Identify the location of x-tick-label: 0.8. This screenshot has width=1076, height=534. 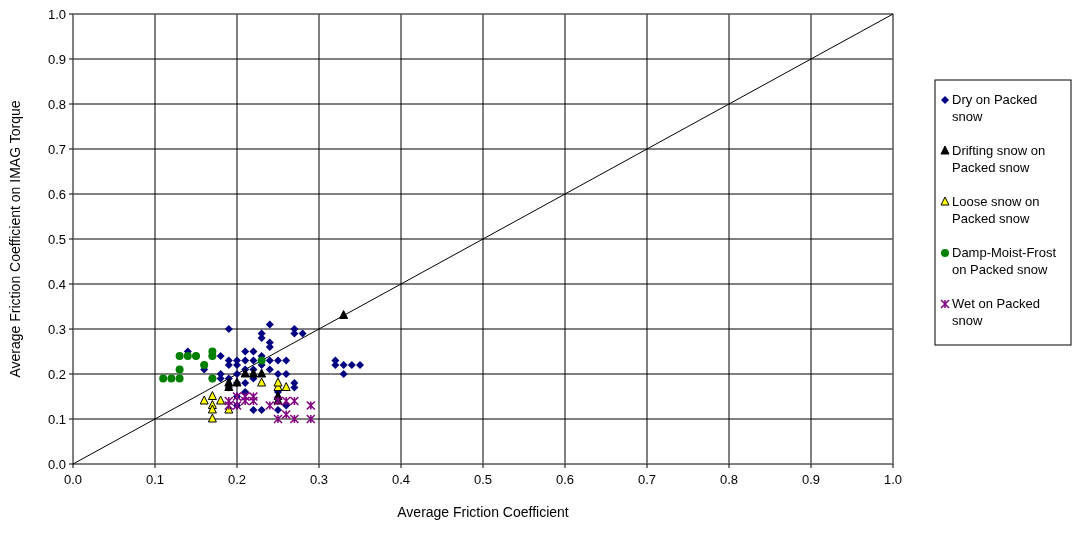
(729, 479).